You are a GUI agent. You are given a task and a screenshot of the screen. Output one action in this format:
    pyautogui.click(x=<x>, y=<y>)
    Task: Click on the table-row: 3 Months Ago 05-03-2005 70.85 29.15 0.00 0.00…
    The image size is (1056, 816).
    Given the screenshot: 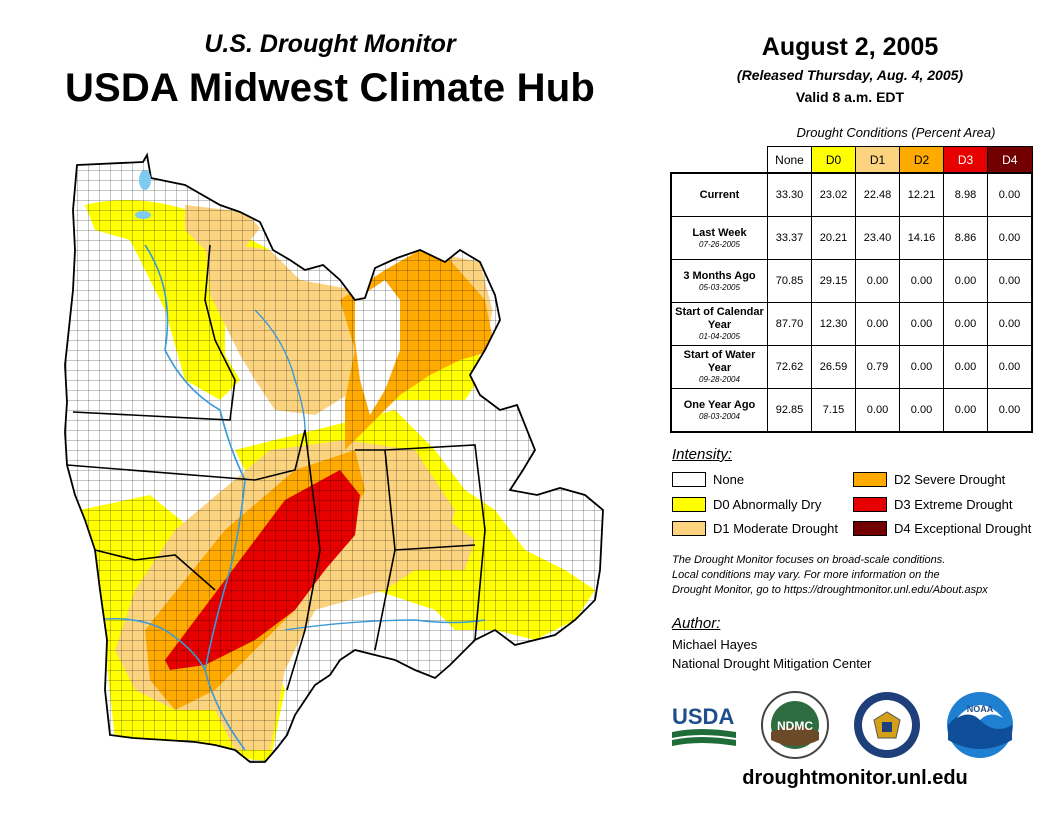 What is the action you would take?
    pyautogui.click(x=851, y=281)
    